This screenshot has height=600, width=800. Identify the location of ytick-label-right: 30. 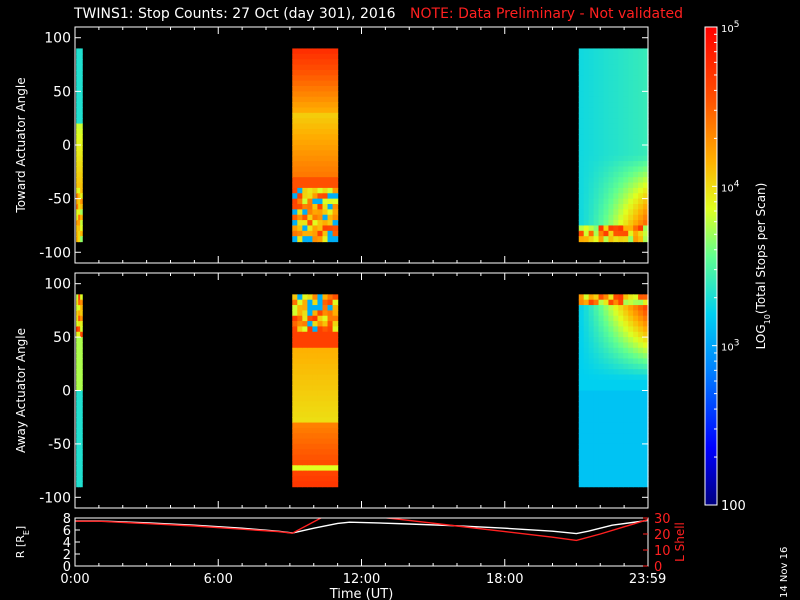
(662, 519).